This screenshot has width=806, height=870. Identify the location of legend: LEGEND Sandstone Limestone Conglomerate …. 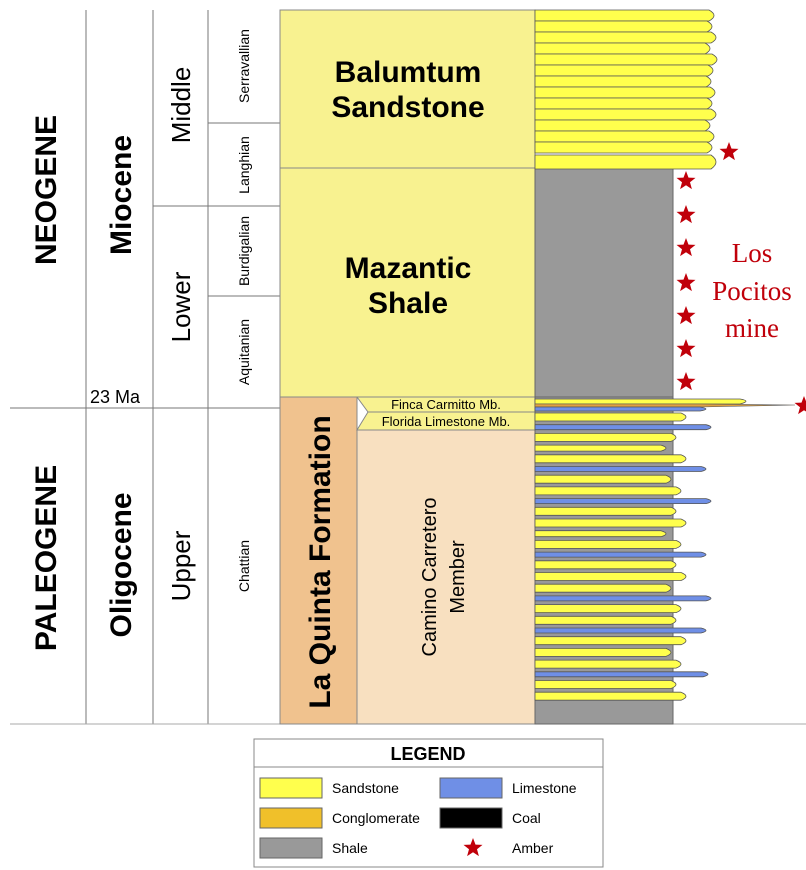
(428, 803).